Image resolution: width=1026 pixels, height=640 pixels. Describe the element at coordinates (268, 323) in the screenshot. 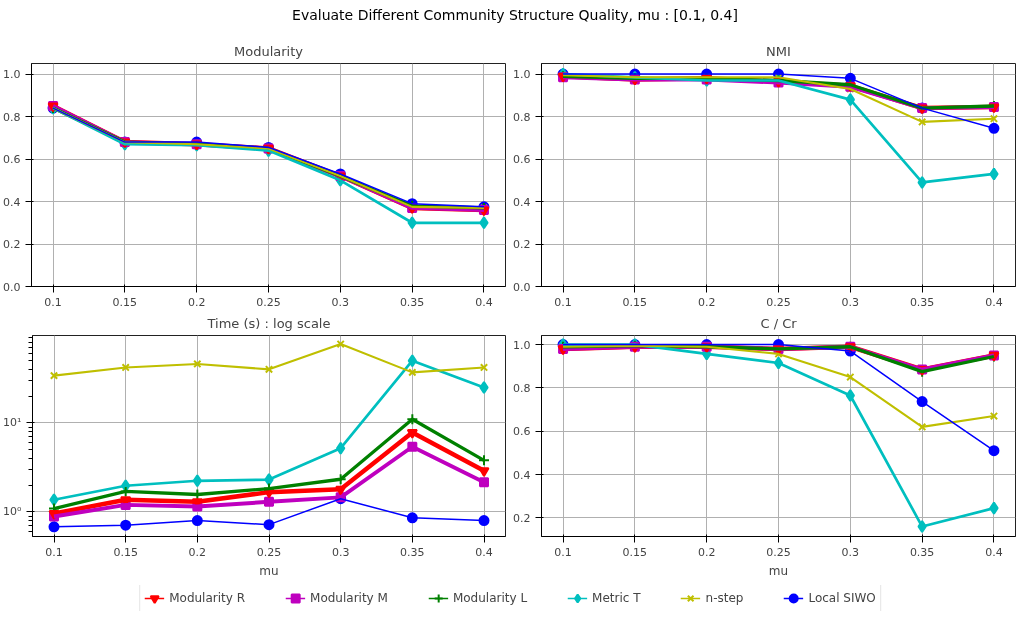

I see `chart-title: Time (s) : log scale` at that location.